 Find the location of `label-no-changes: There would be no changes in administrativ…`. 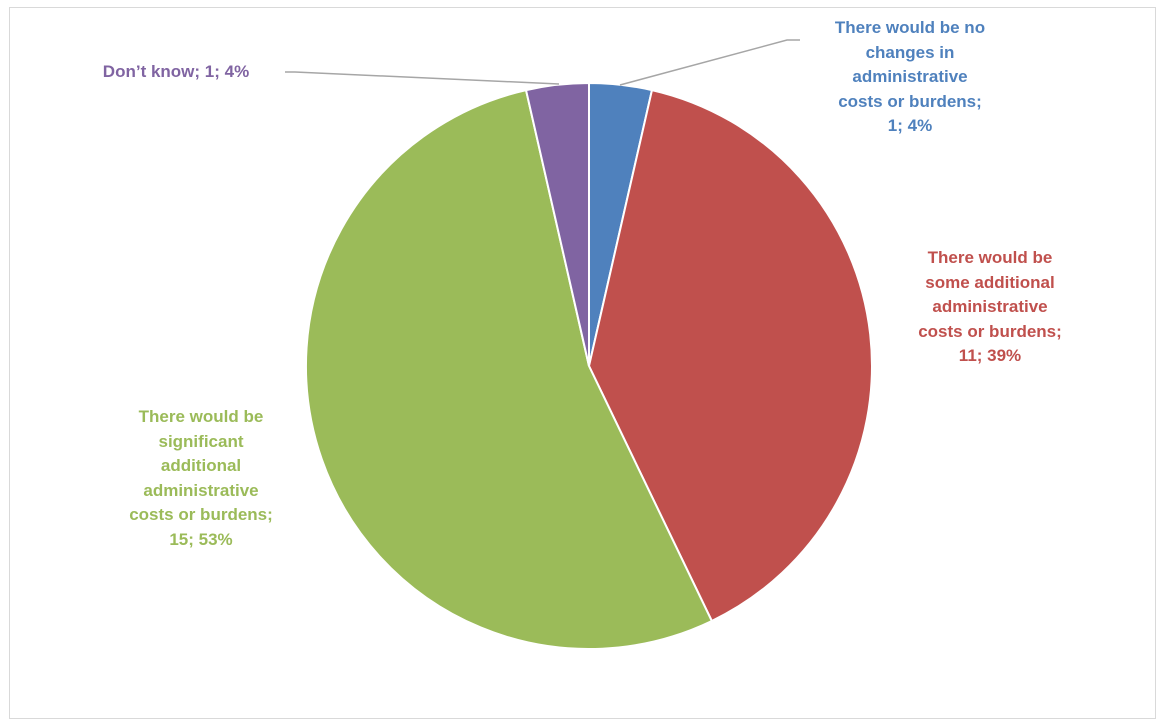

label-no-changes: There would be no changes in administrativ… is located at coordinates (910, 77).